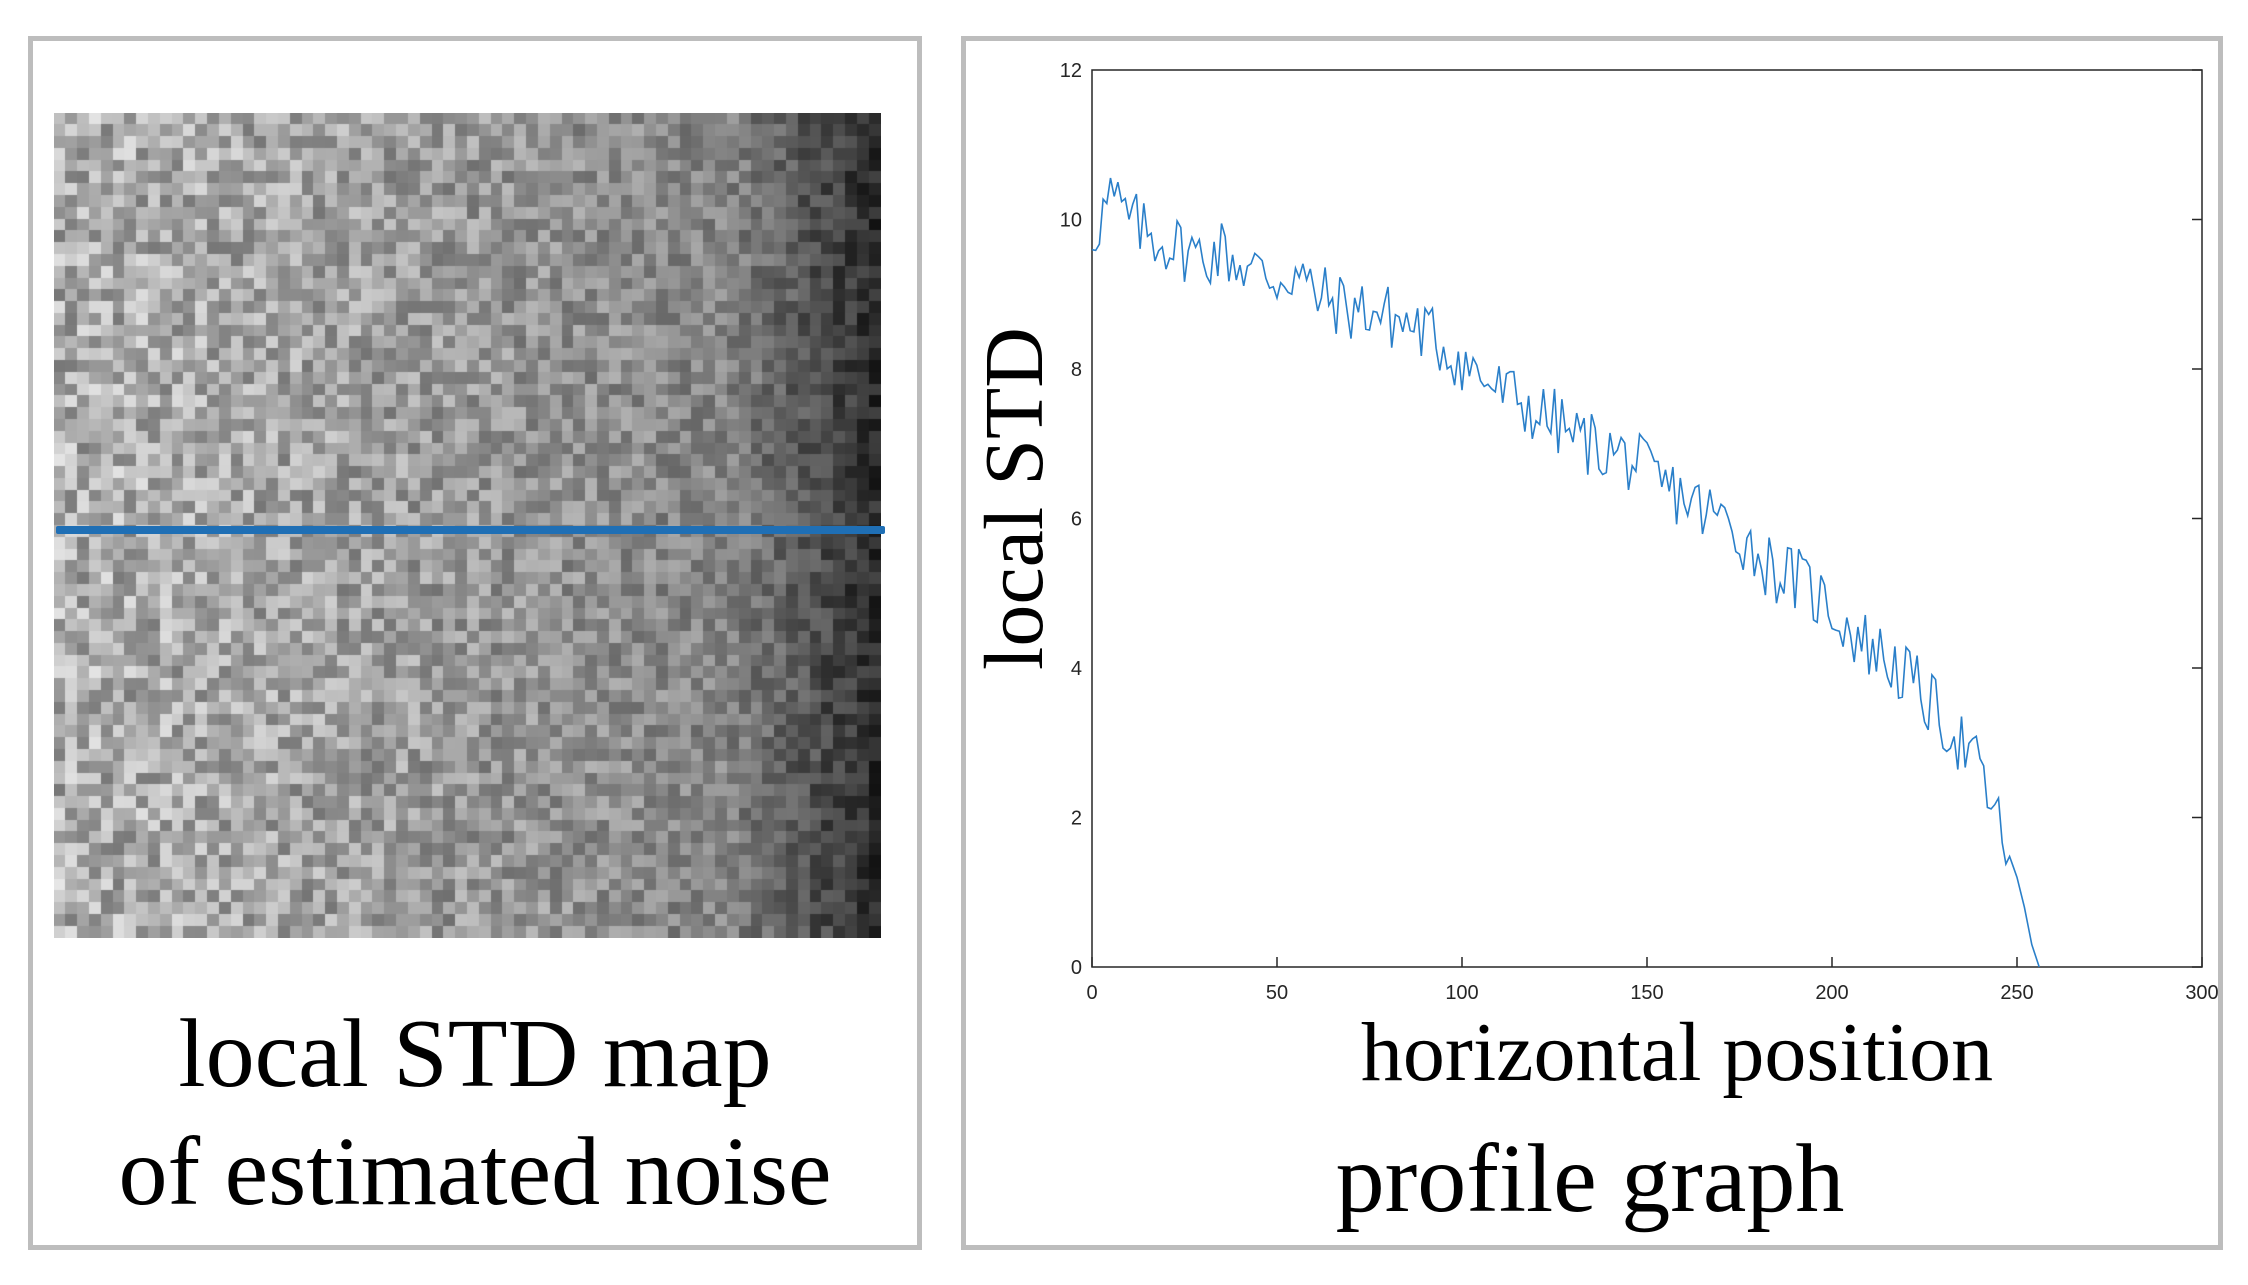 This screenshot has width=2248, height=1285. Describe the element at coordinates (2201, 993) in the screenshot. I see `x-tick-label: 300` at that location.